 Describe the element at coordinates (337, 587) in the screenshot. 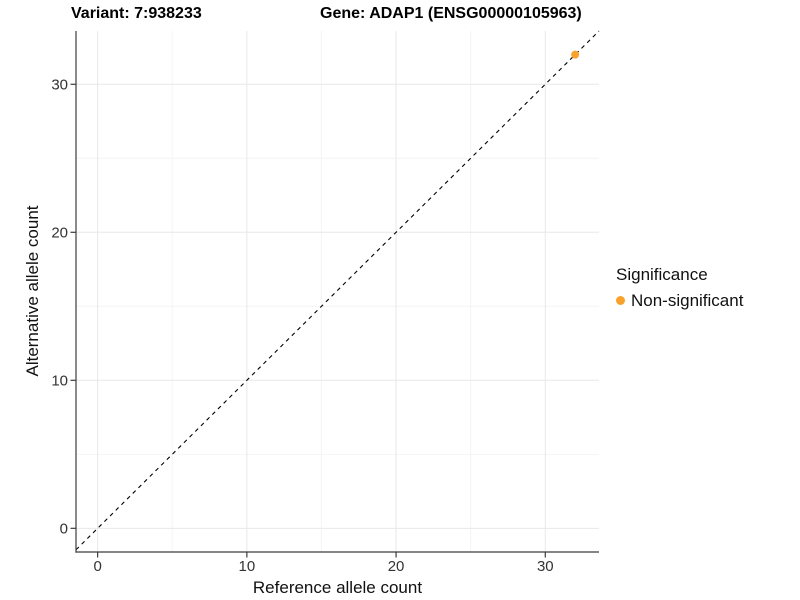

I see `x-axis-title: Reference allele count` at that location.